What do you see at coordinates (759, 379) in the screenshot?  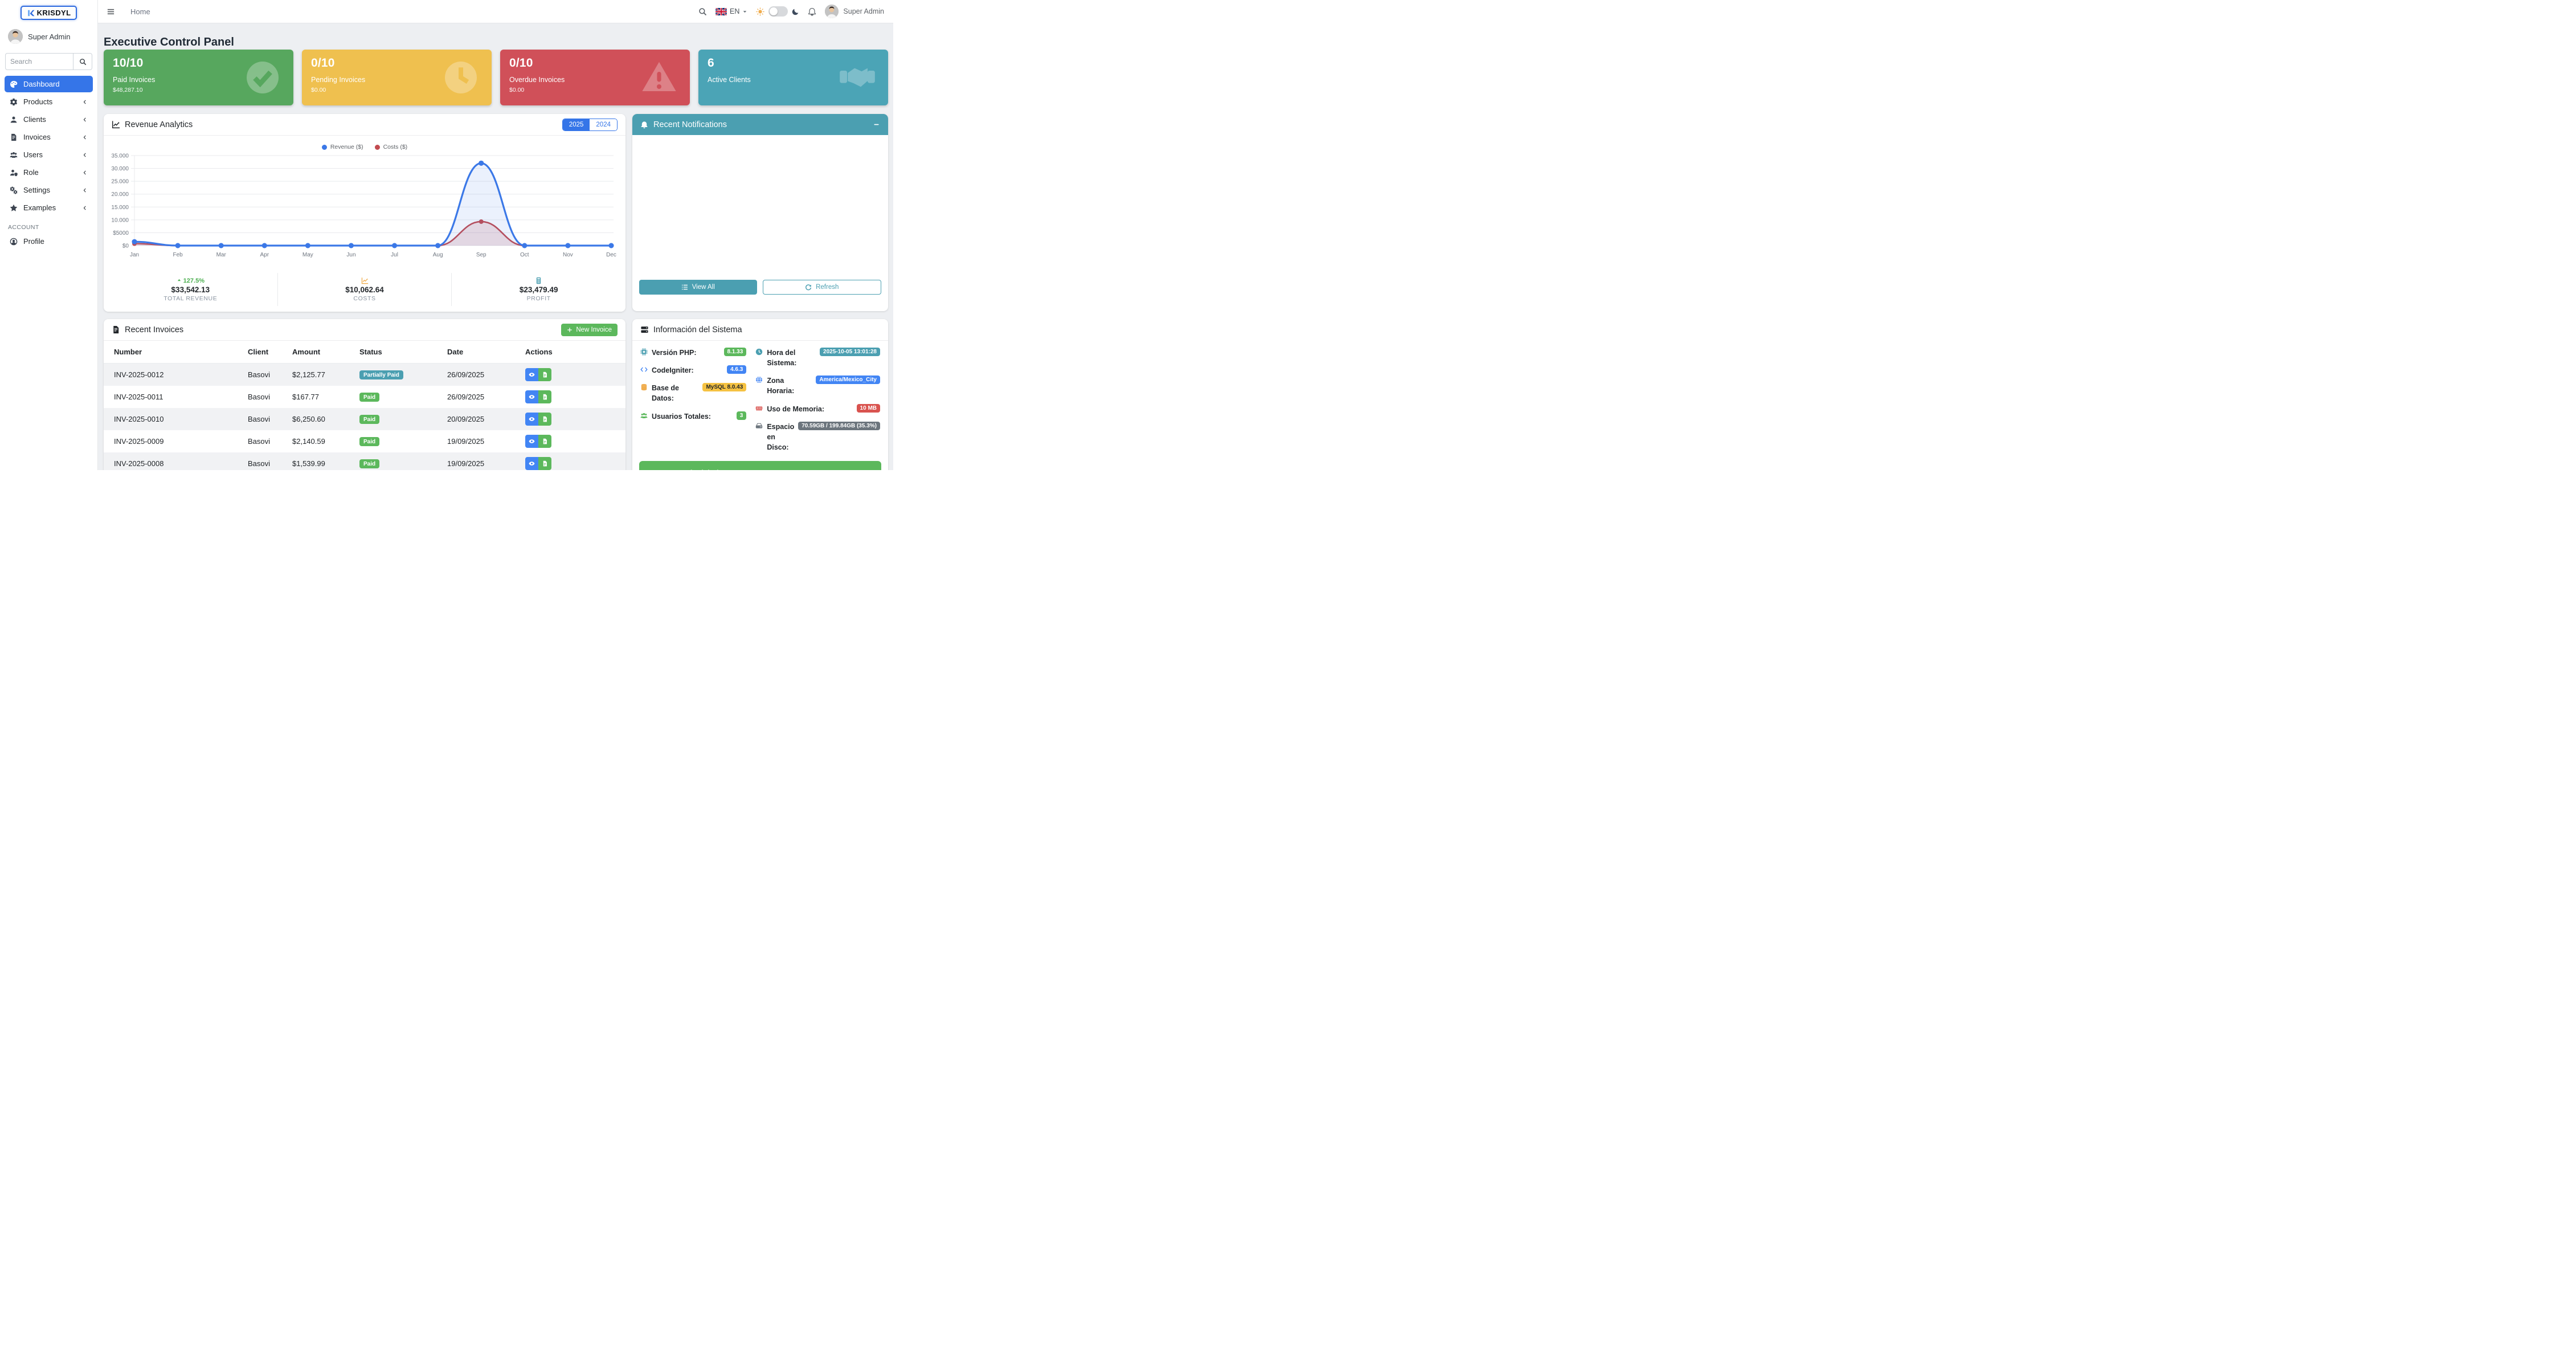 I see `globe-icon` at bounding box center [759, 379].